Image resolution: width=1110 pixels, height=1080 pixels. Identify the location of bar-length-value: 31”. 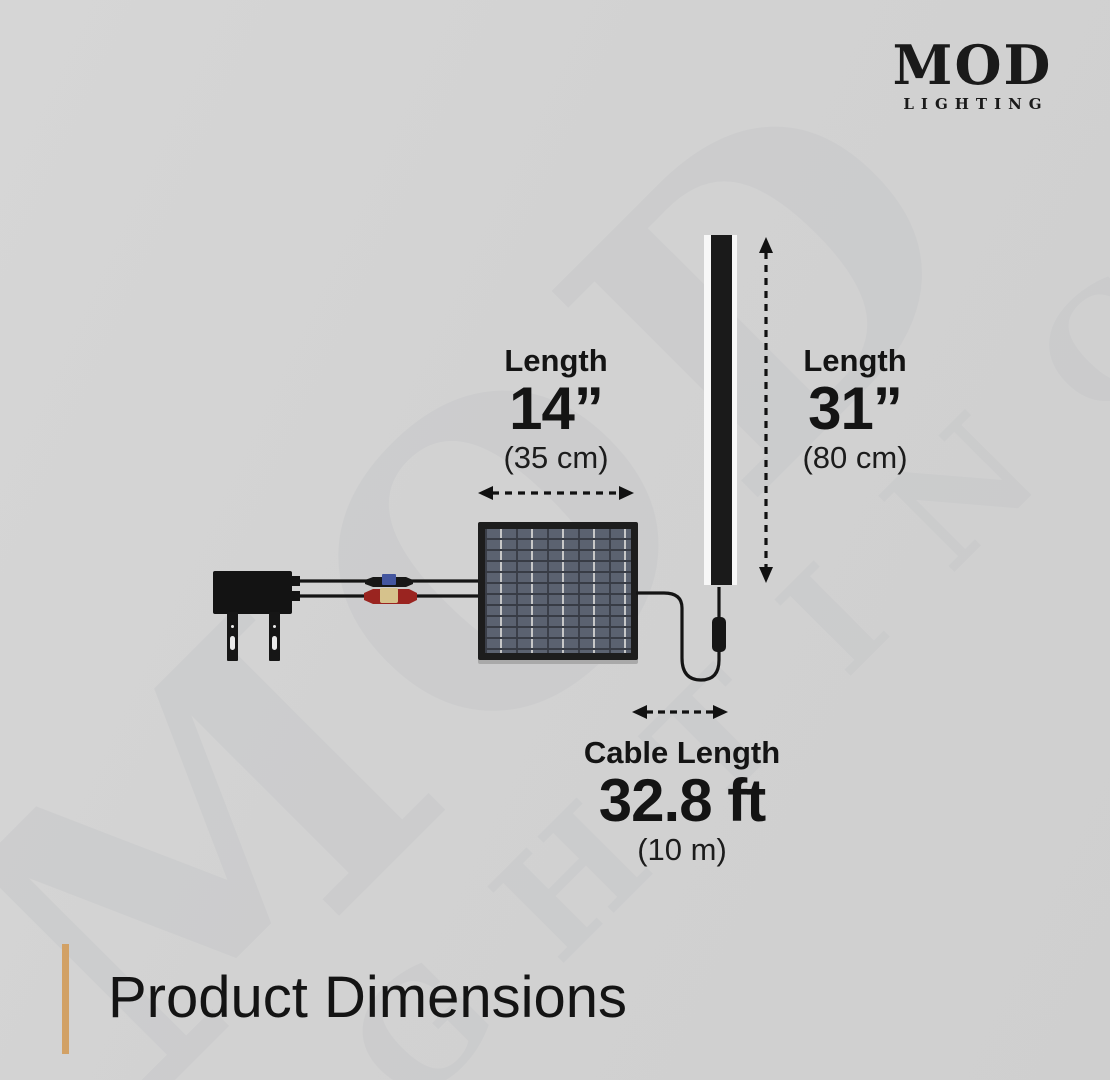
(855, 409).